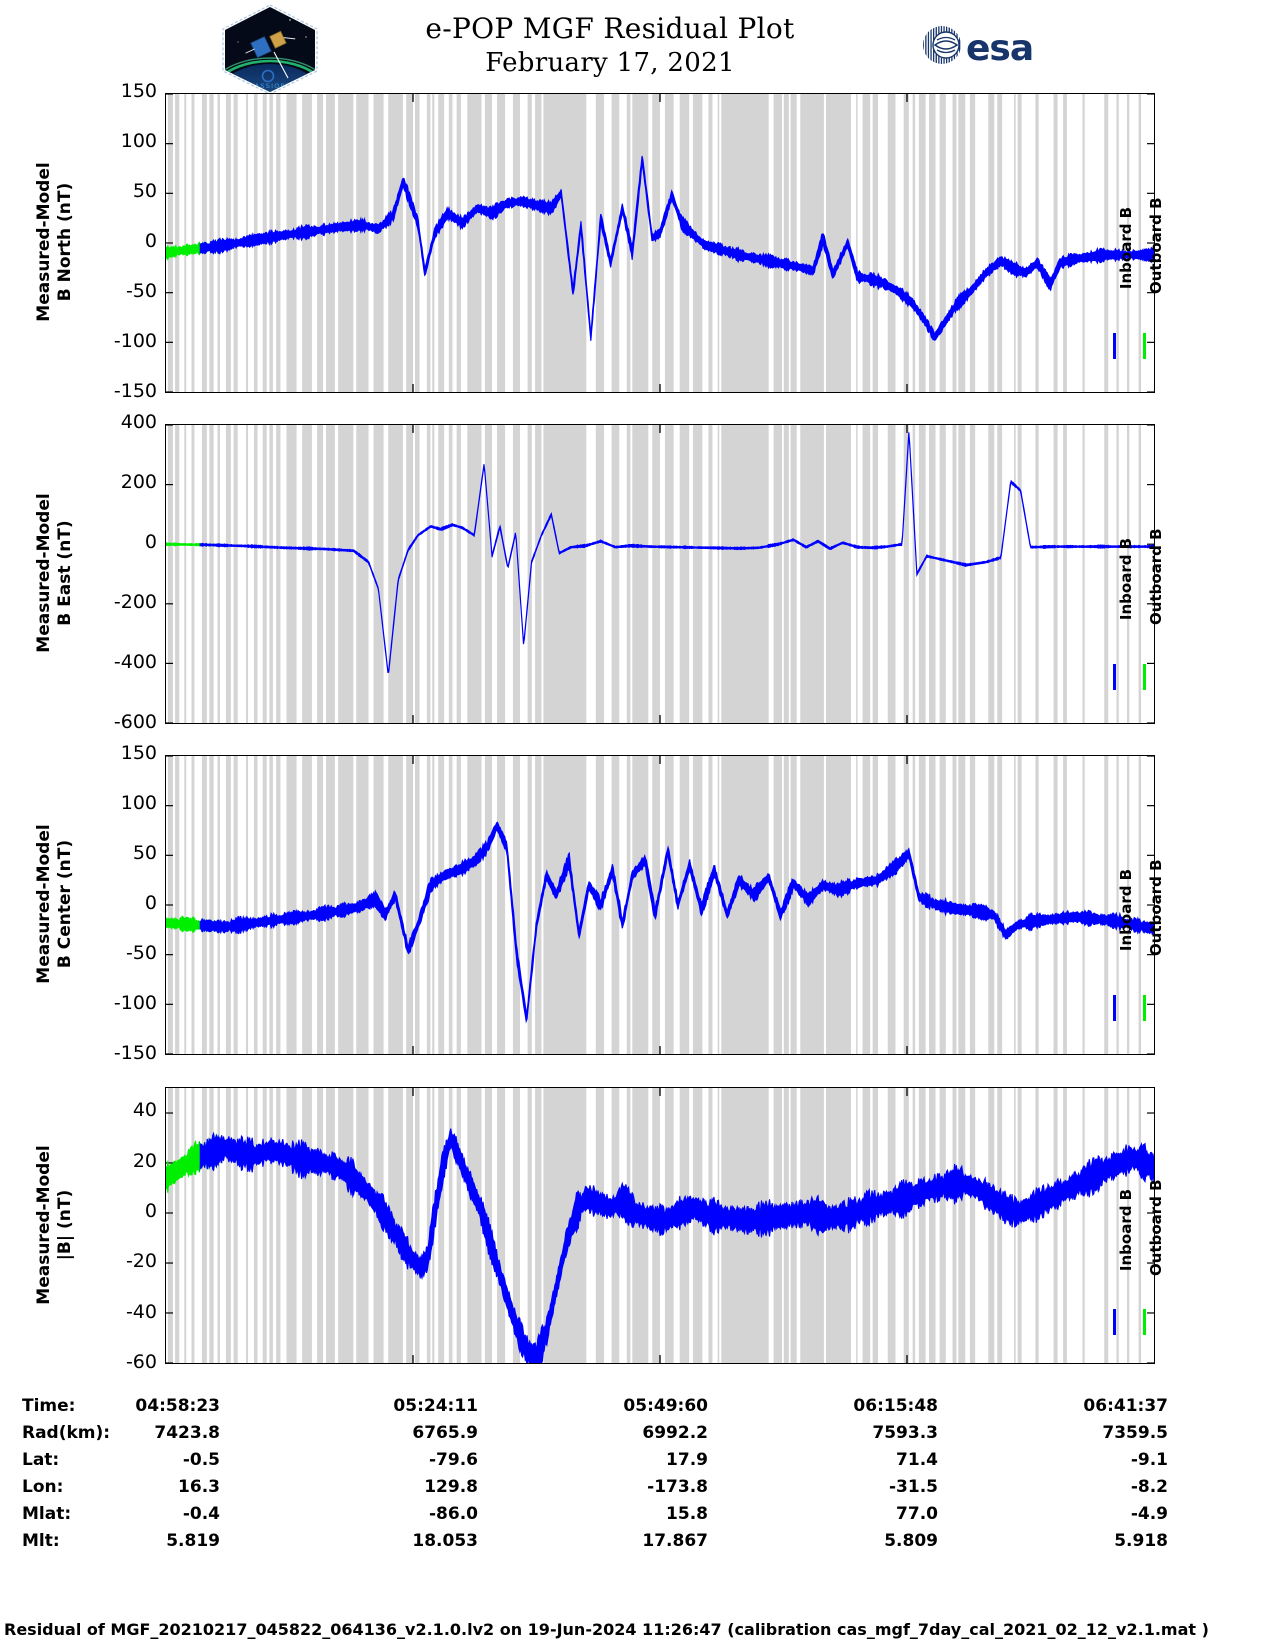  I want to click on table-cell: 18.053, so click(445, 1541).